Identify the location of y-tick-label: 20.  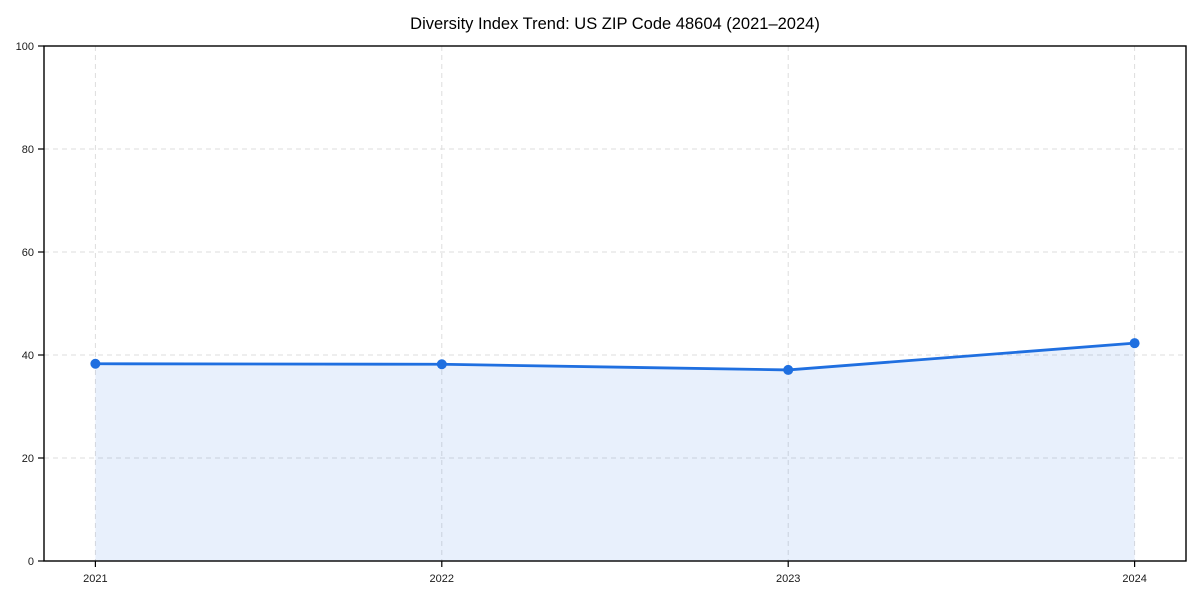
(28, 459).